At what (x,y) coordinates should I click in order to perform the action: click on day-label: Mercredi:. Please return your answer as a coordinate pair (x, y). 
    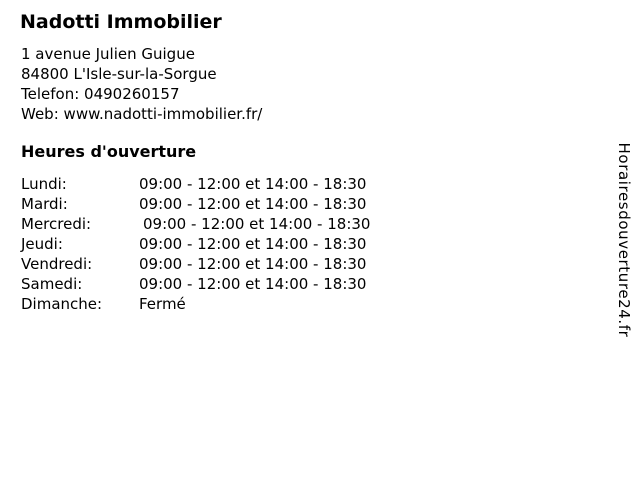
    Looking at the image, I should click on (56, 224).